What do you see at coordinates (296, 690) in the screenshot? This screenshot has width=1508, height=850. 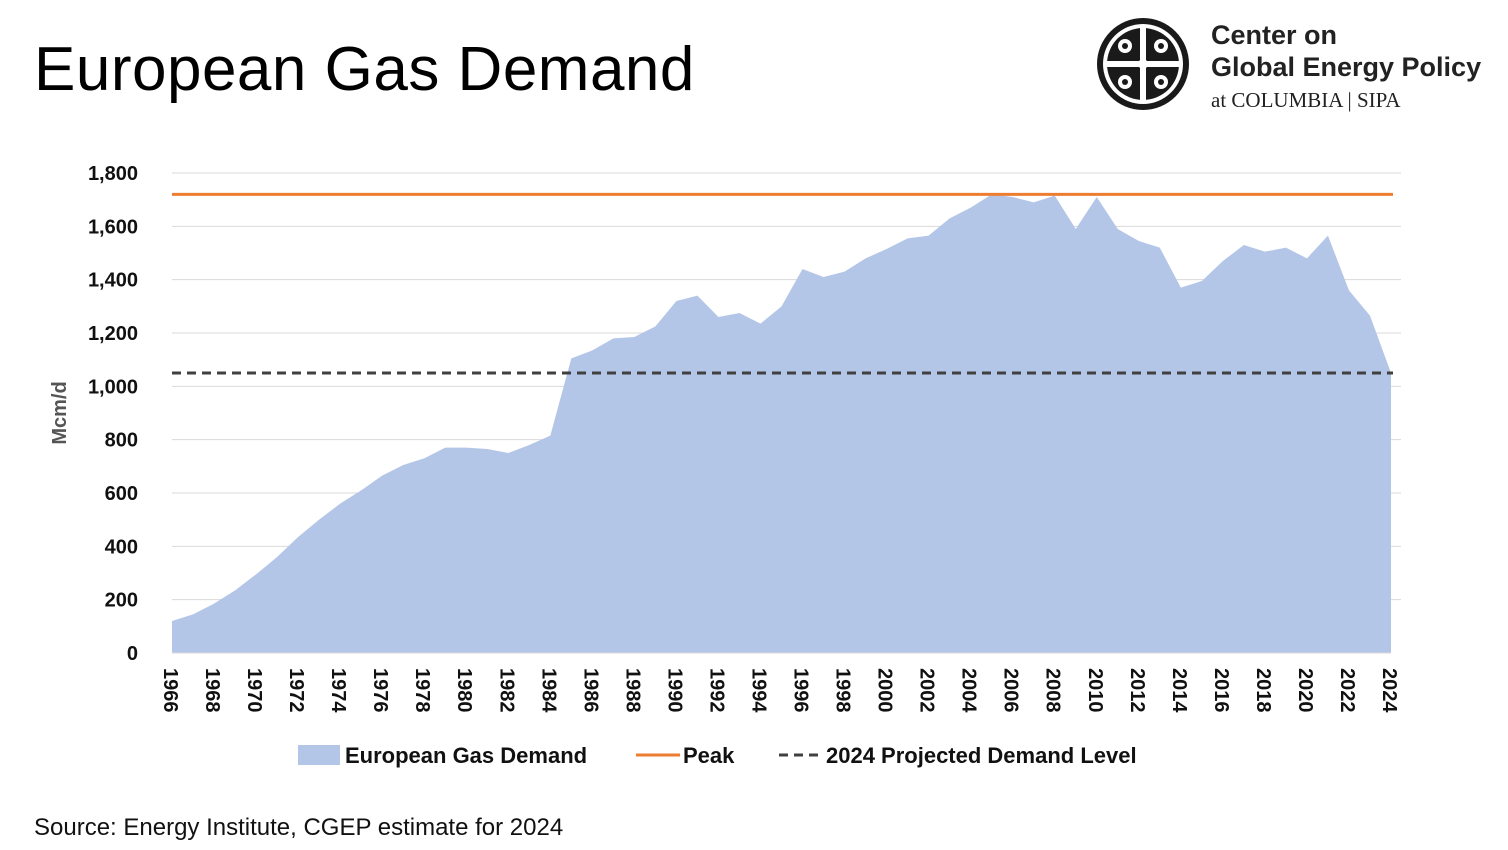 I see `x-tick-label: 1972` at bounding box center [296, 690].